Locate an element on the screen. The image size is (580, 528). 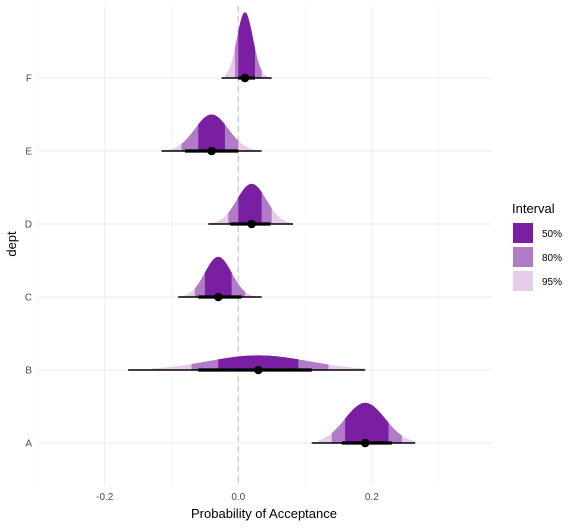
y-axis-title: dept is located at coordinates (11, 244).